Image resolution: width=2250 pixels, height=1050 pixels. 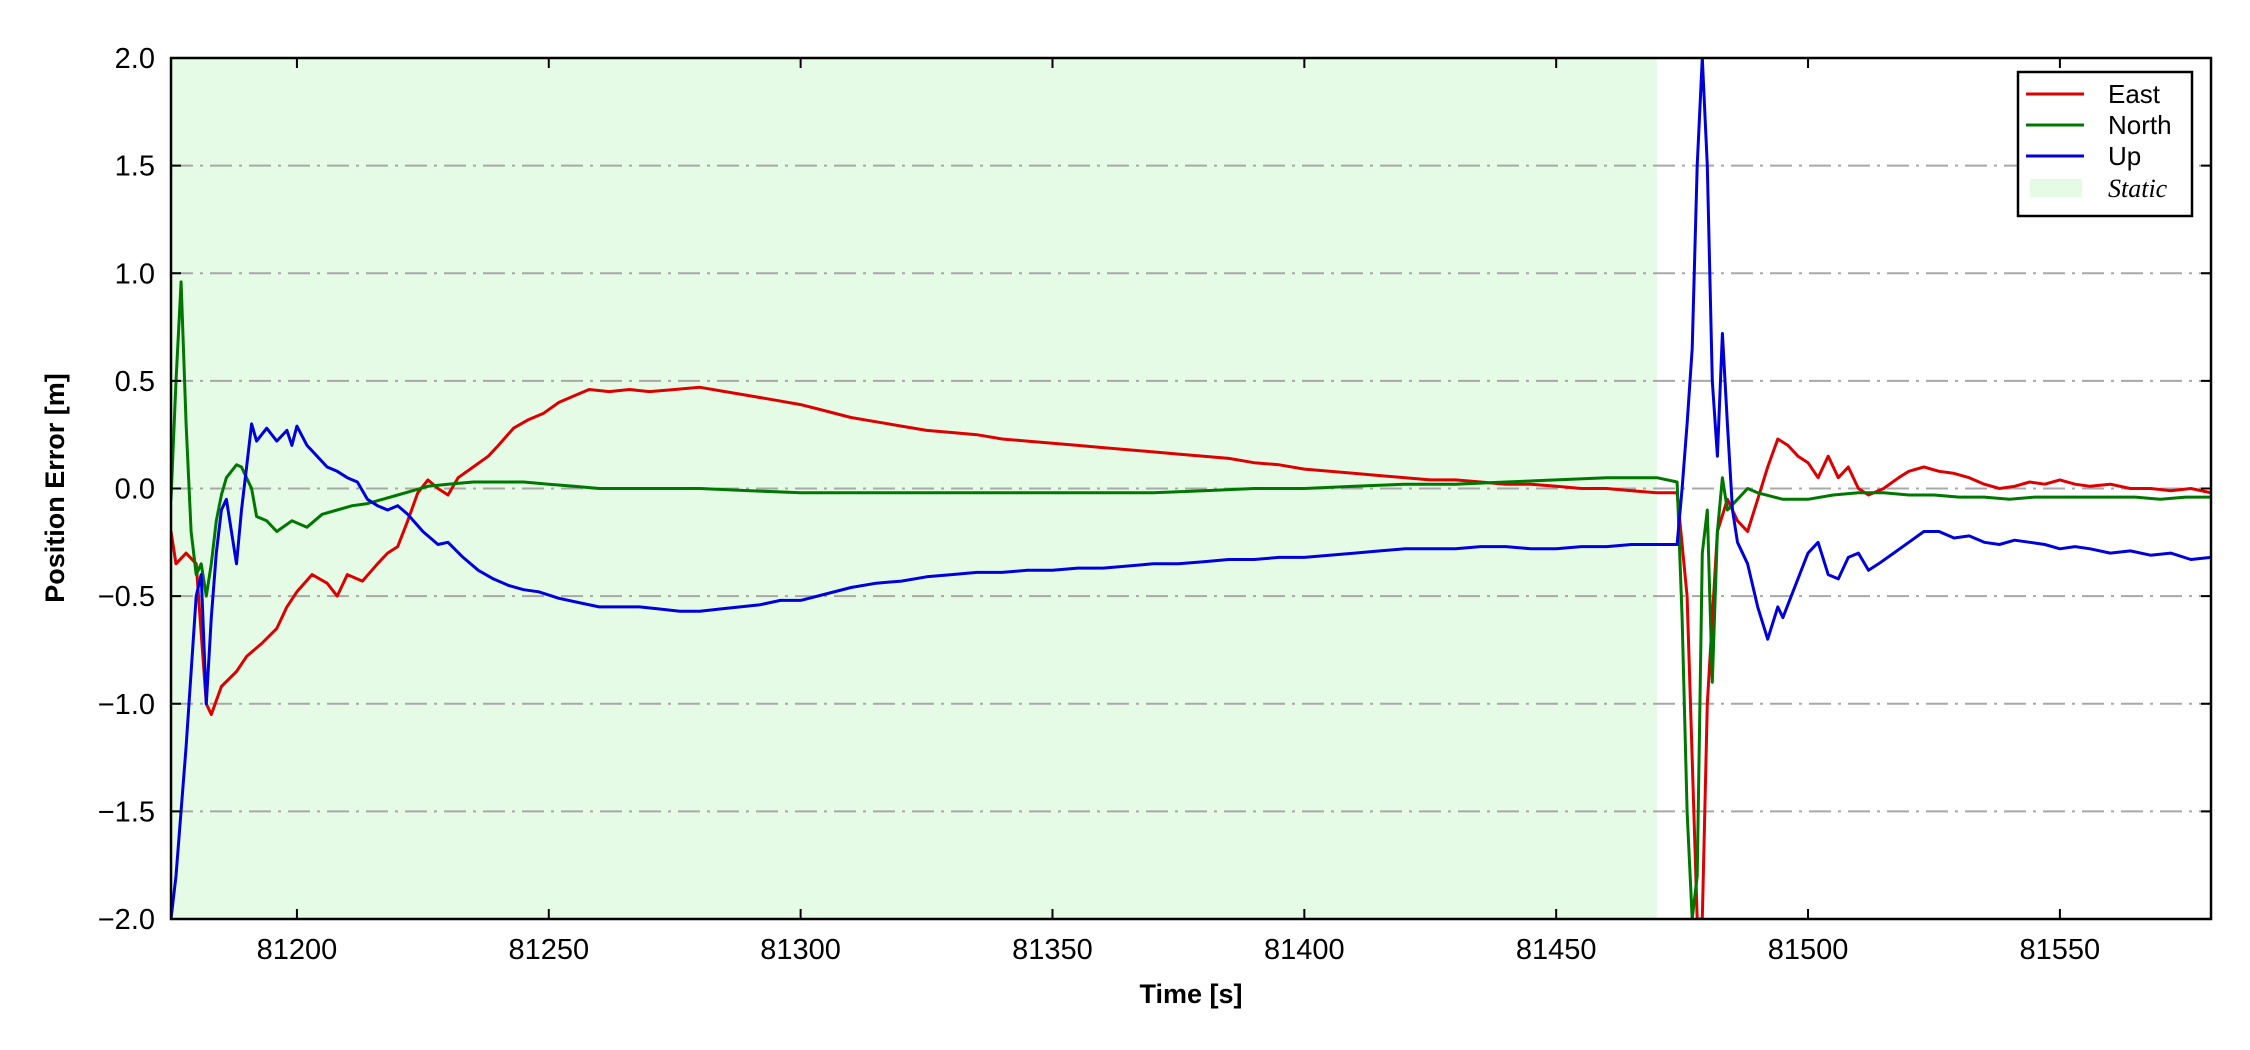 I want to click on legend-label-up: Up, so click(x=2124, y=156).